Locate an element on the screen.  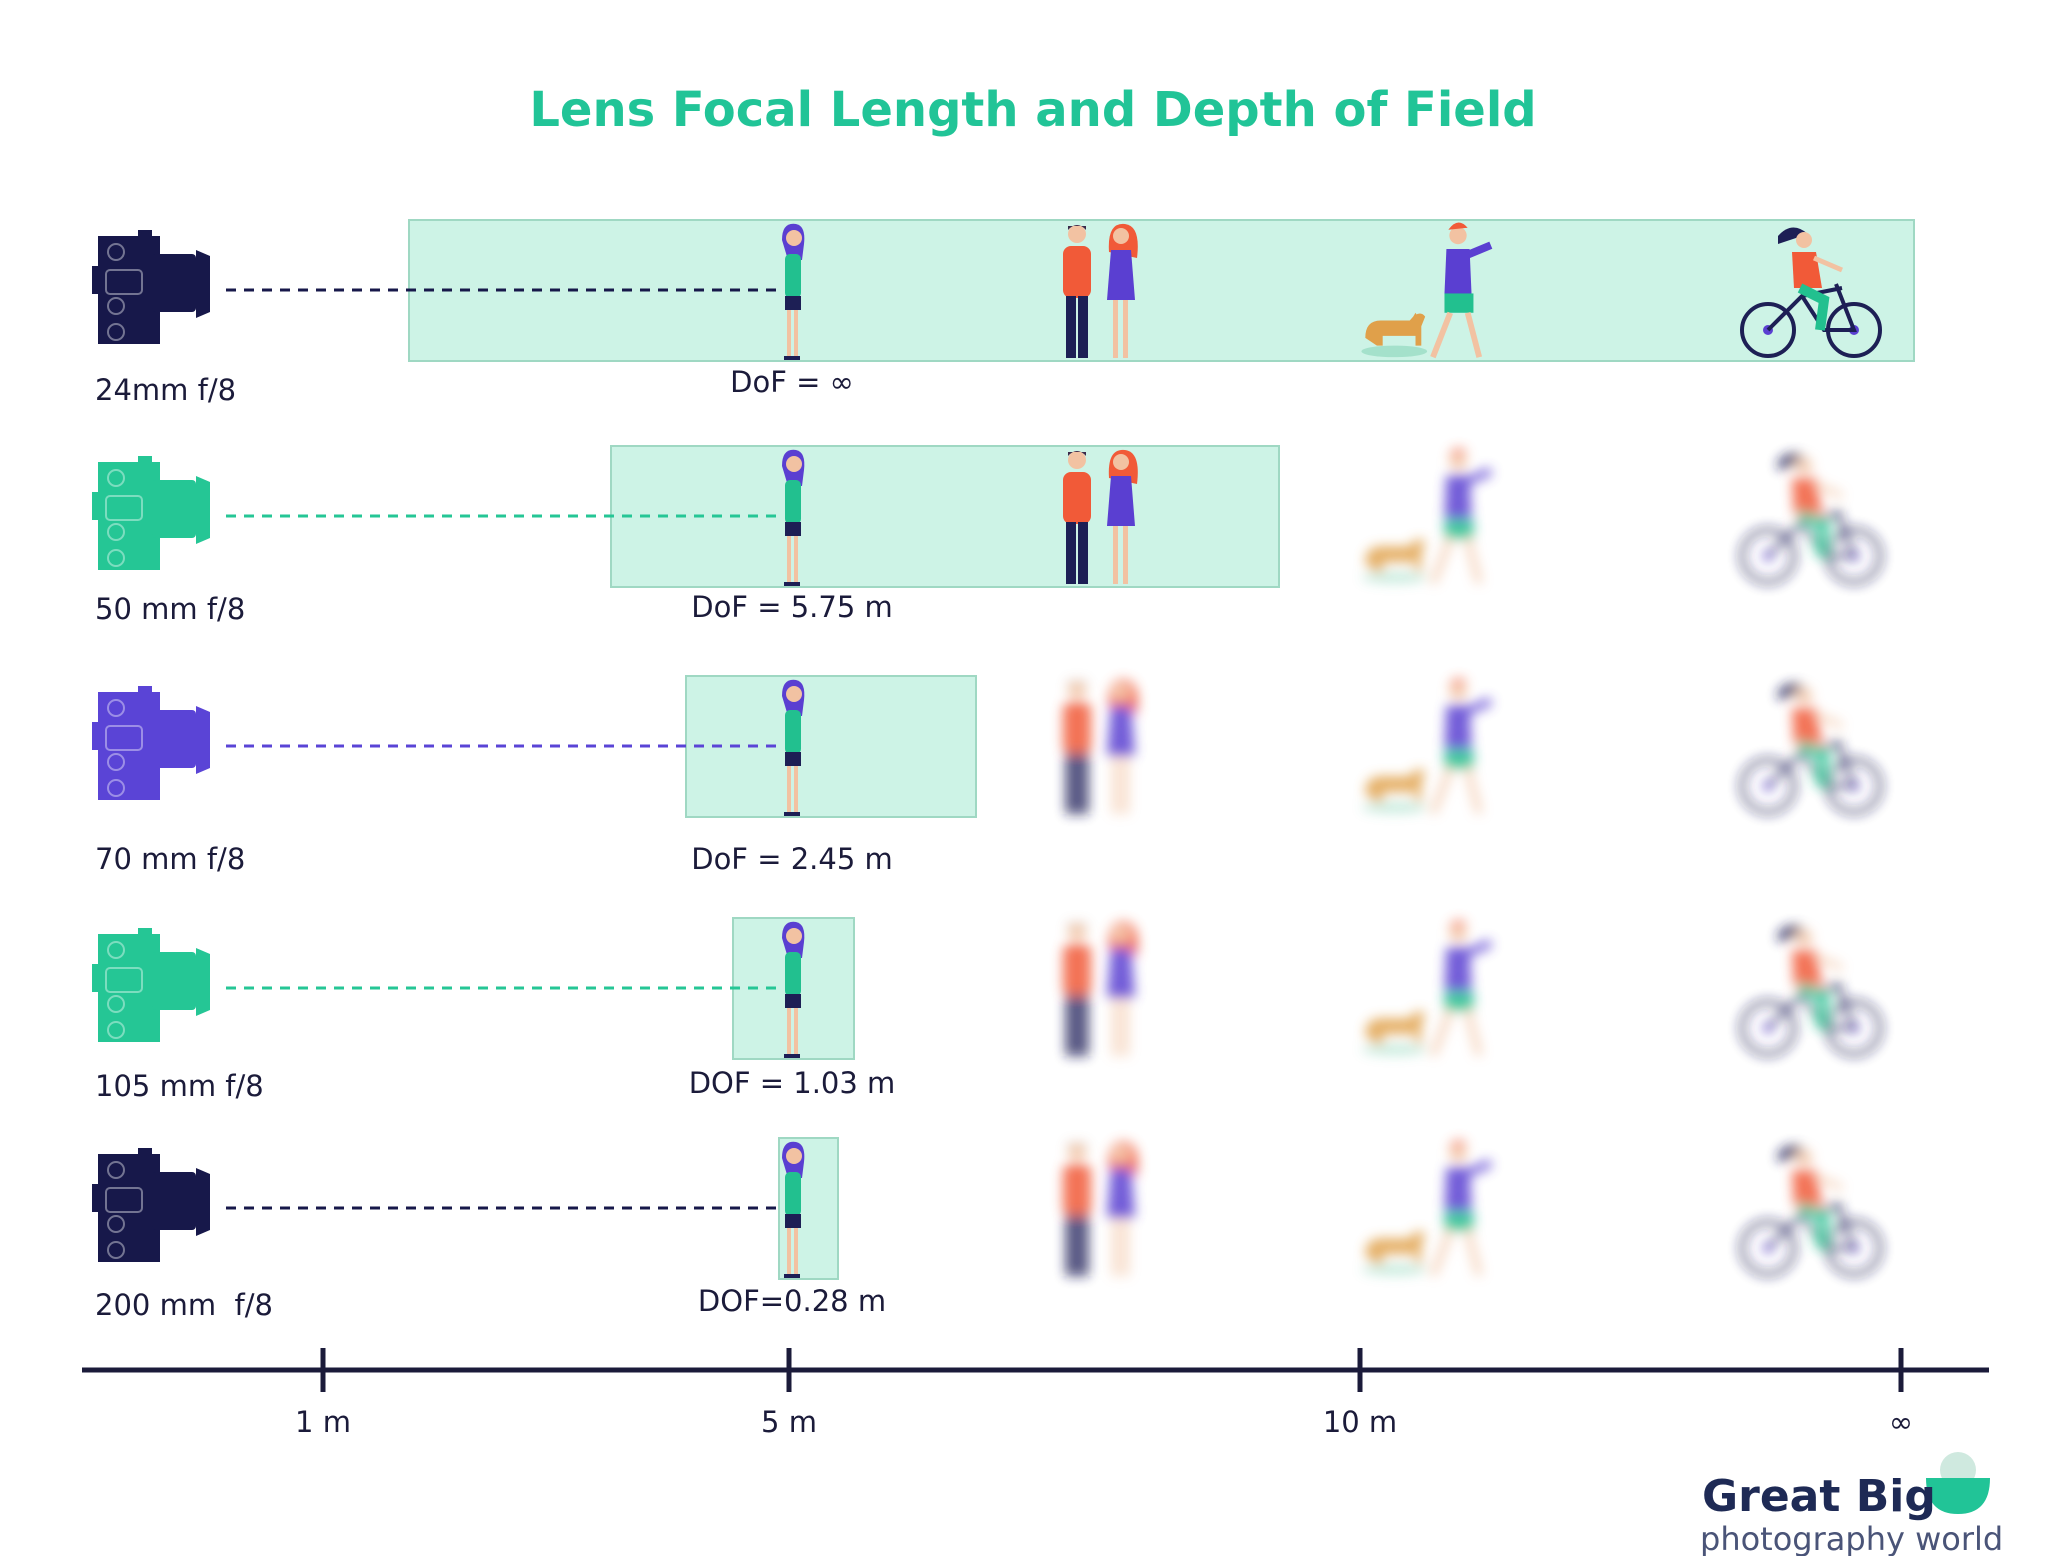
lens-label: 70 mm f/8 is located at coordinates (170, 859).